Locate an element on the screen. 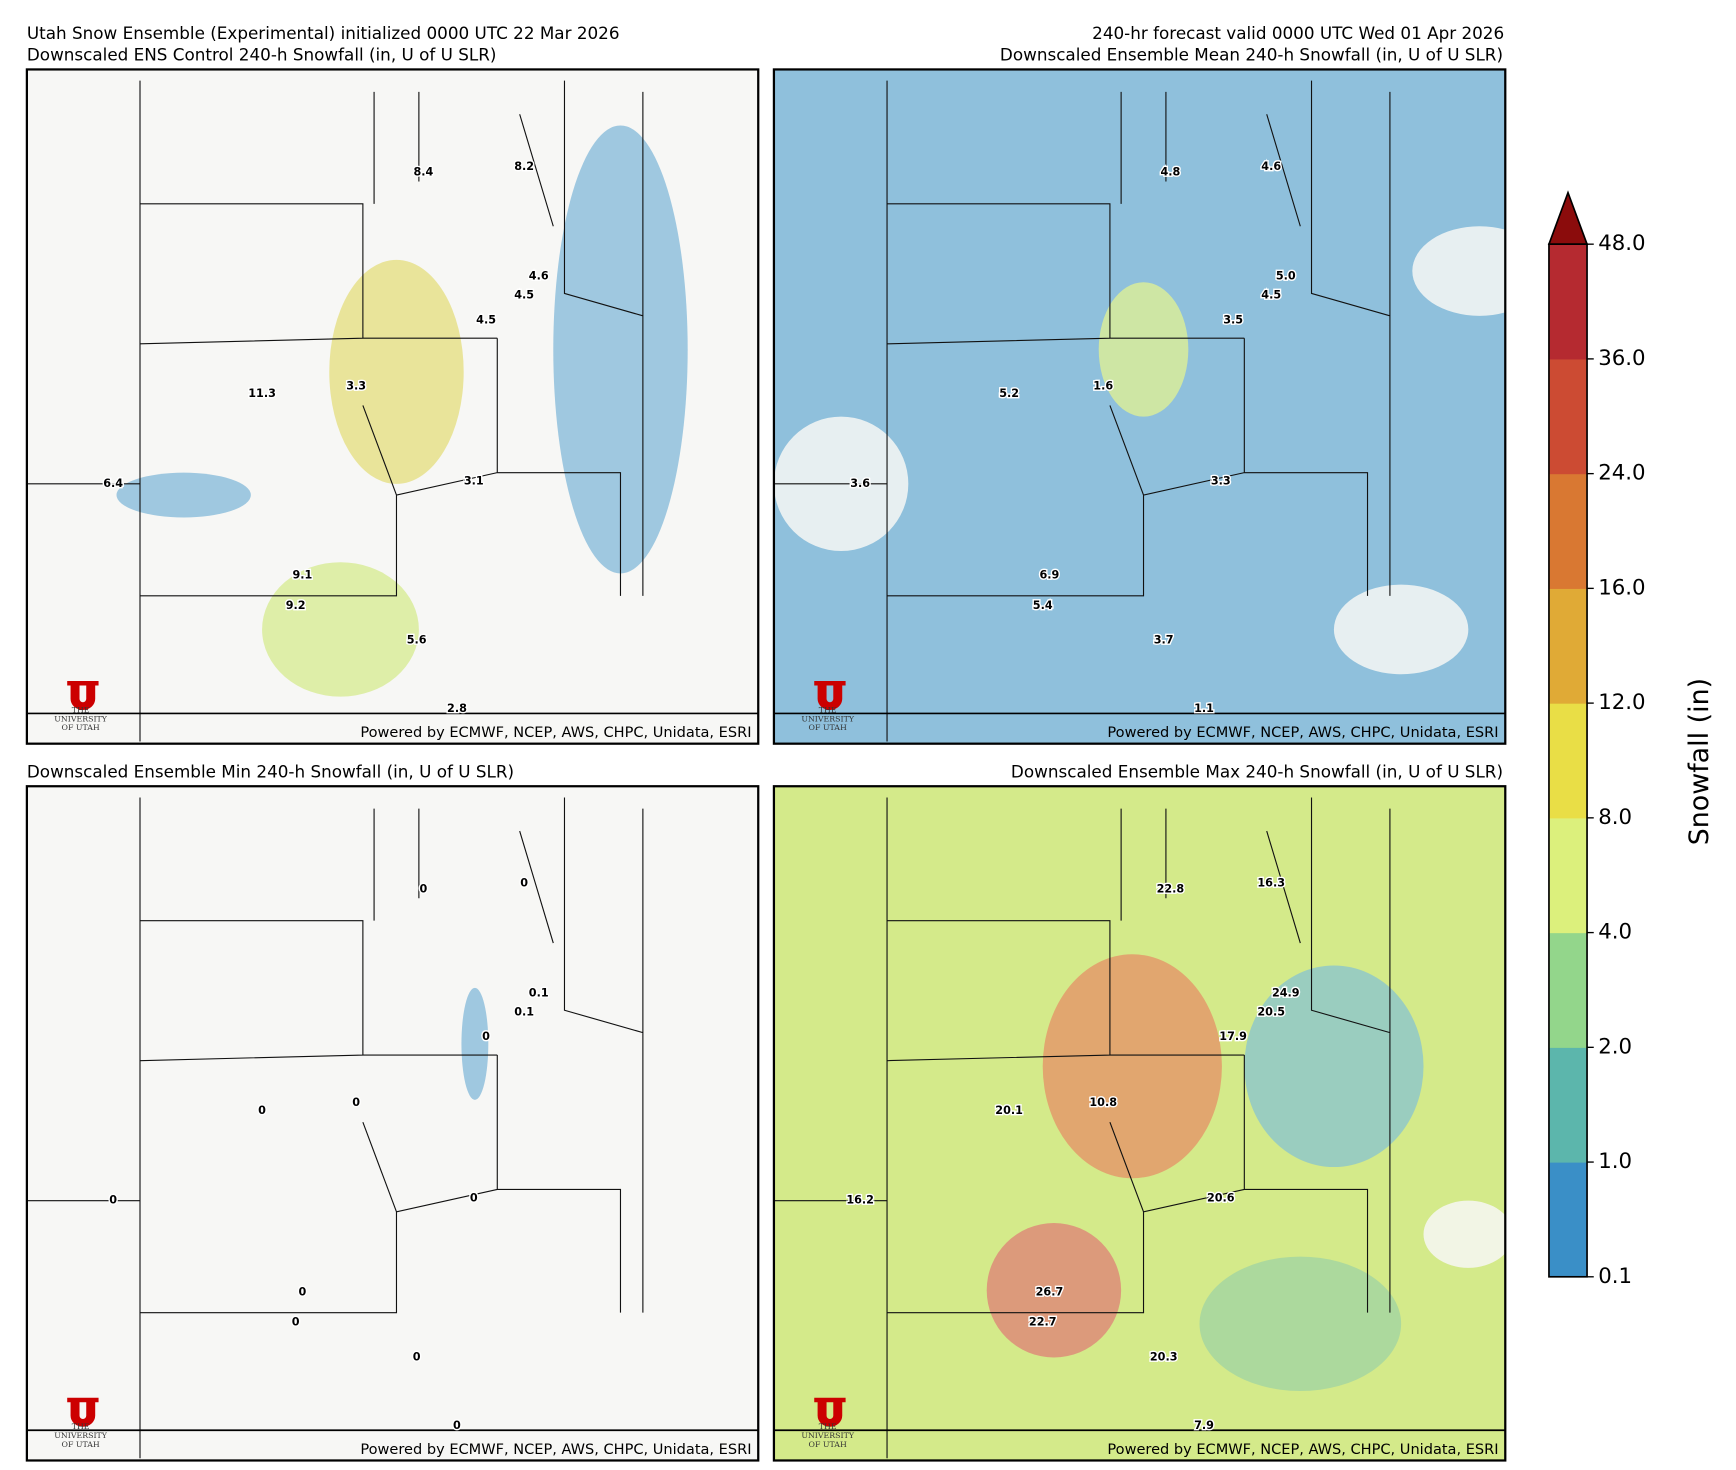 This screenshot has width=1736, height=1470. point-label: 1.6 is located at coordinates (1103, 385).